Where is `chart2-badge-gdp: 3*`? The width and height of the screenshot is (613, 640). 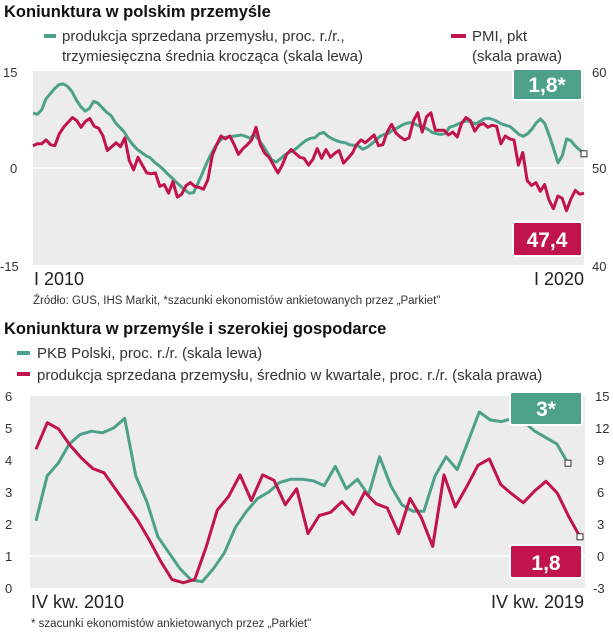
chart2-badge-gdp: 3* is located at coordinates (546, 408).